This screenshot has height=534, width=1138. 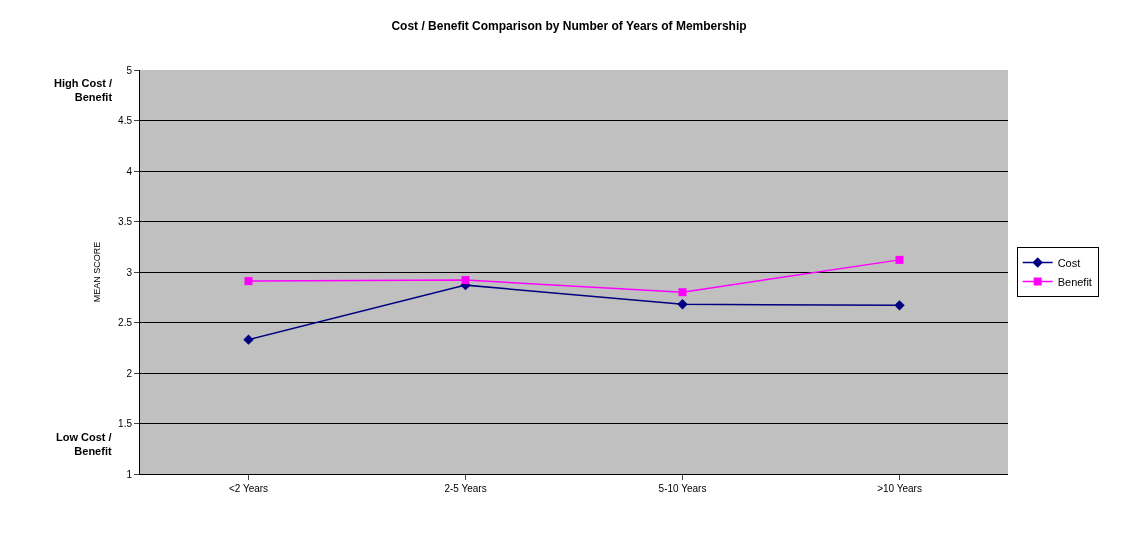 What do you see at coordinates (682, 488) in the screenshot?
I see `x-tick-label: 5-10 Years` at bounding box center [682, 488].